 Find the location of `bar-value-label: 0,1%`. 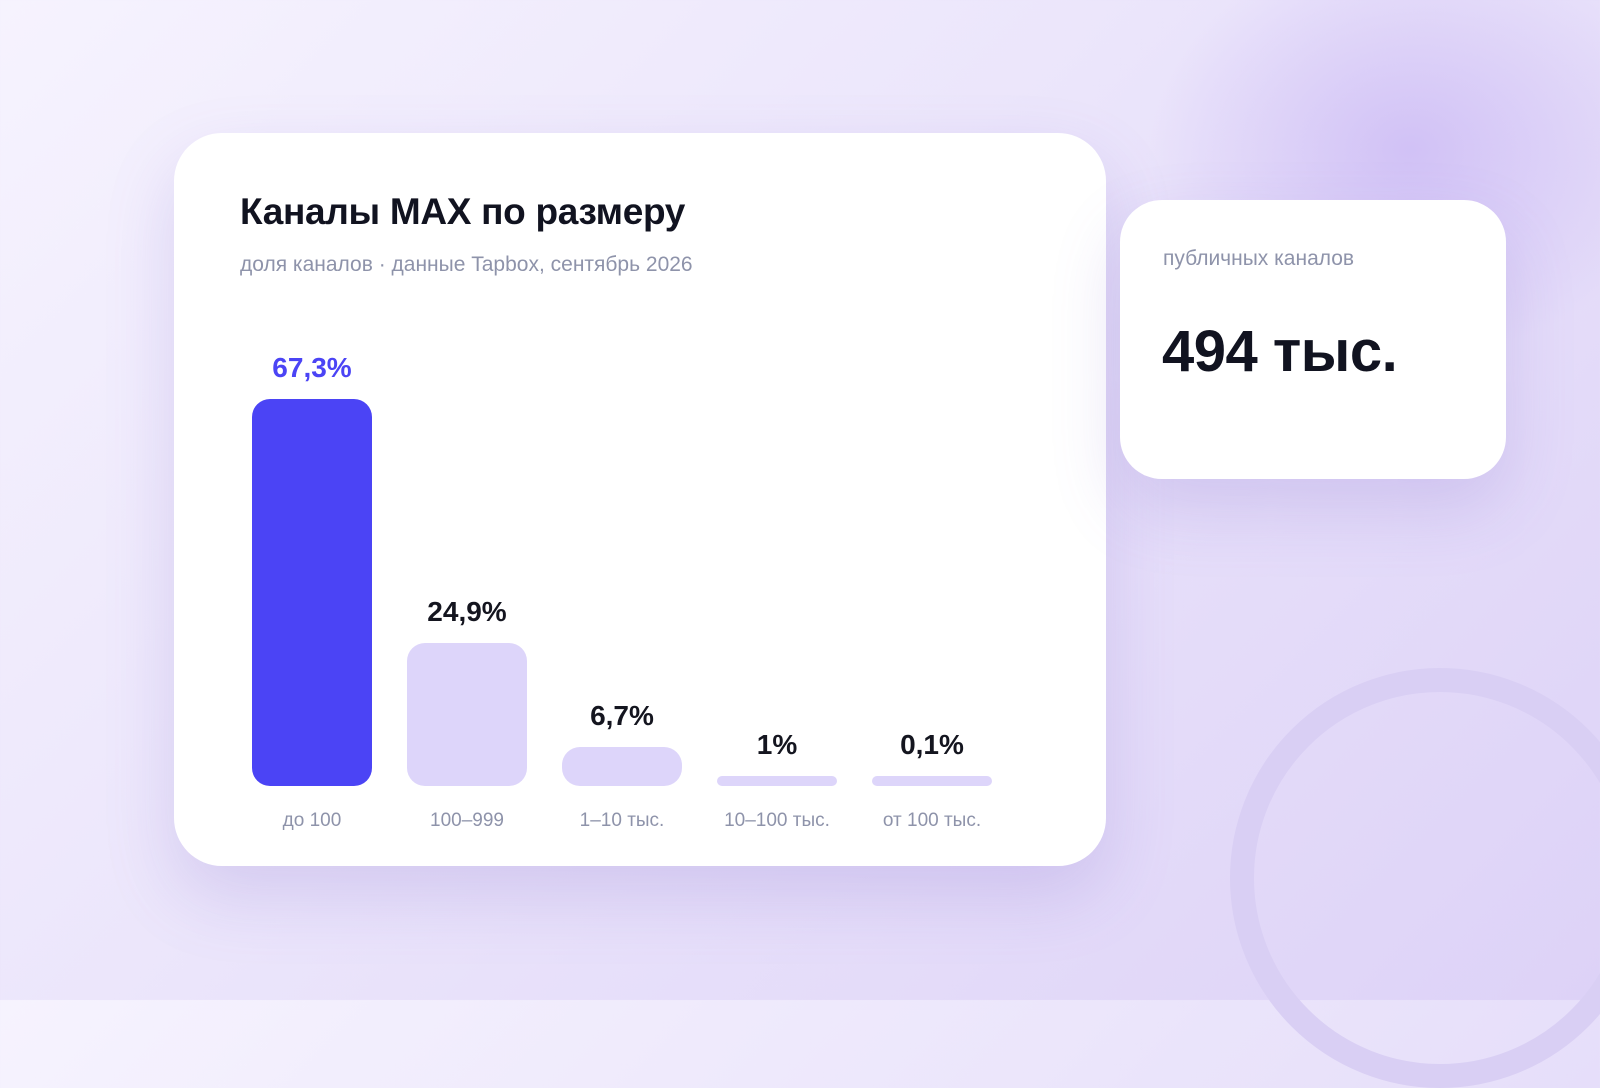

bar-value-label: 0,1% is located at coordinates (932, 744).